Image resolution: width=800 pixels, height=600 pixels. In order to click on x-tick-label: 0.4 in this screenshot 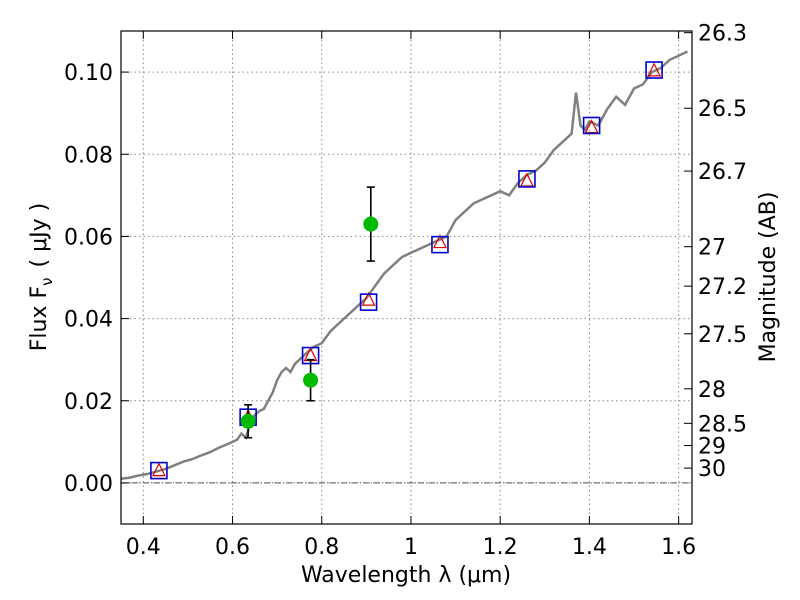, I will do `click(143, 547)`.